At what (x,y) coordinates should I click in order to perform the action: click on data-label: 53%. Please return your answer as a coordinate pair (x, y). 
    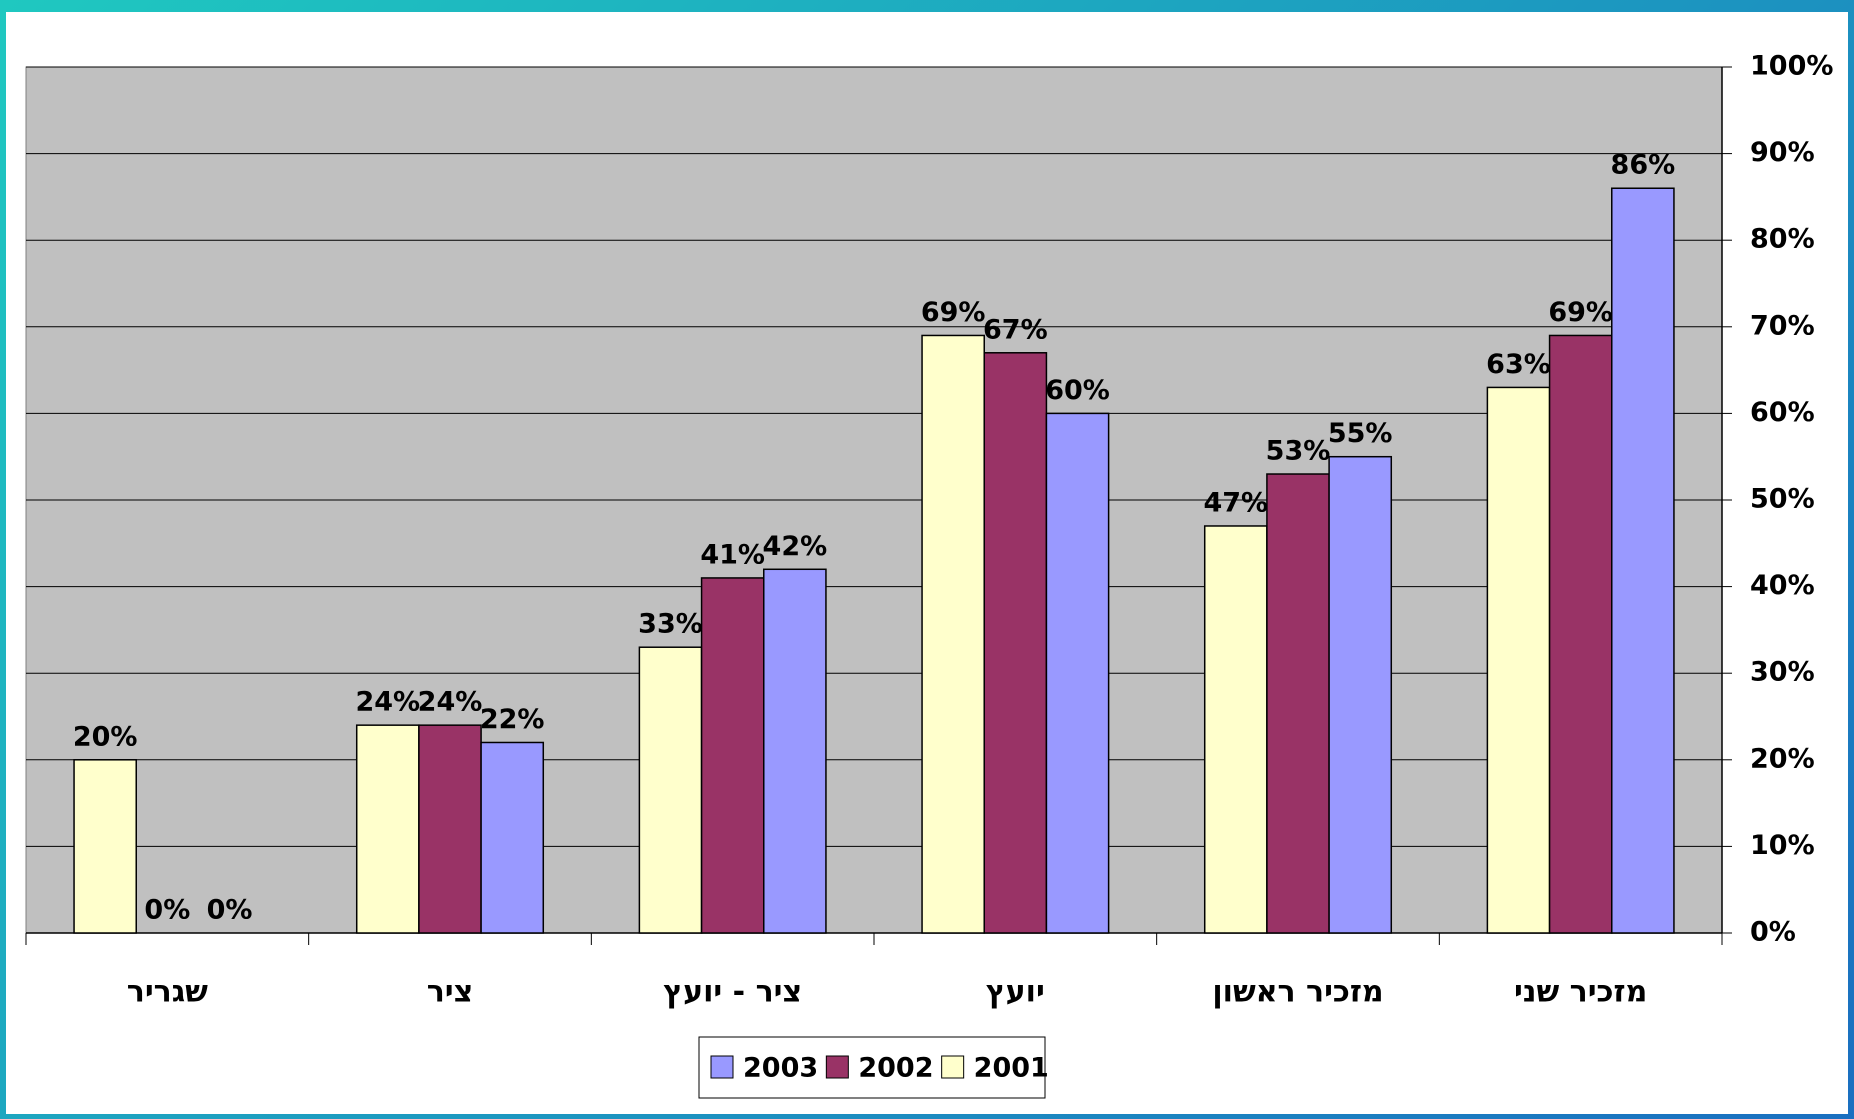
    Looking at the image, I should click on (1298, 451).